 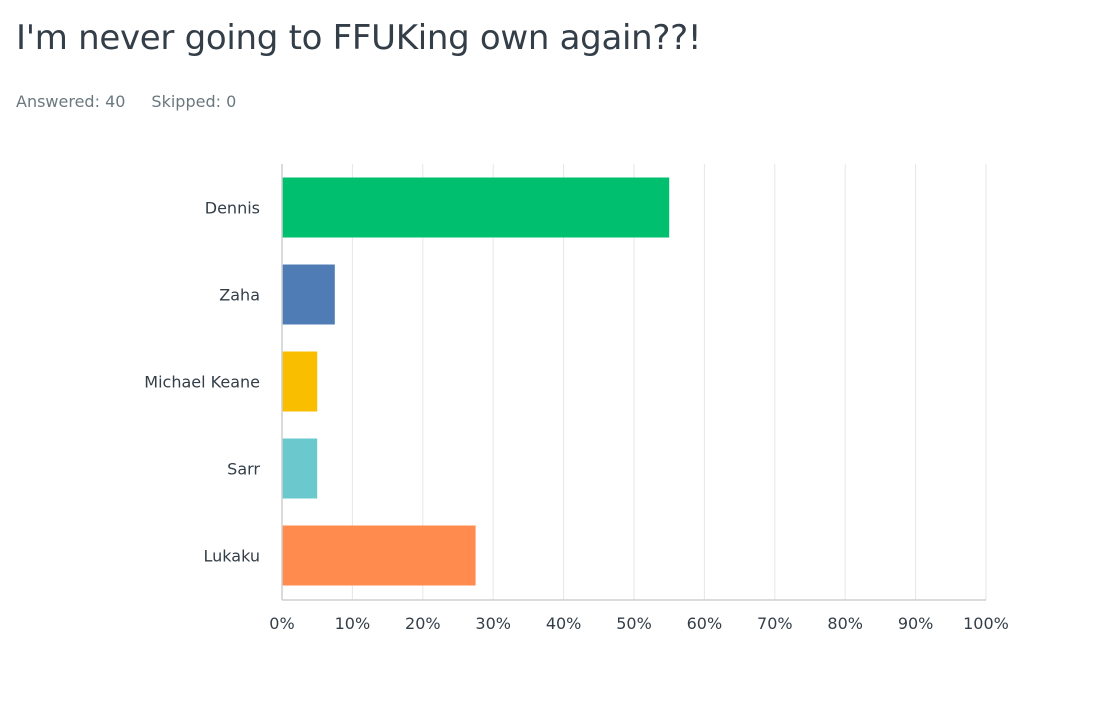 What do you see at coordinates (115, 101) in the screenshot?
I see `answered-count: 40` at bounding box center [115, 101].